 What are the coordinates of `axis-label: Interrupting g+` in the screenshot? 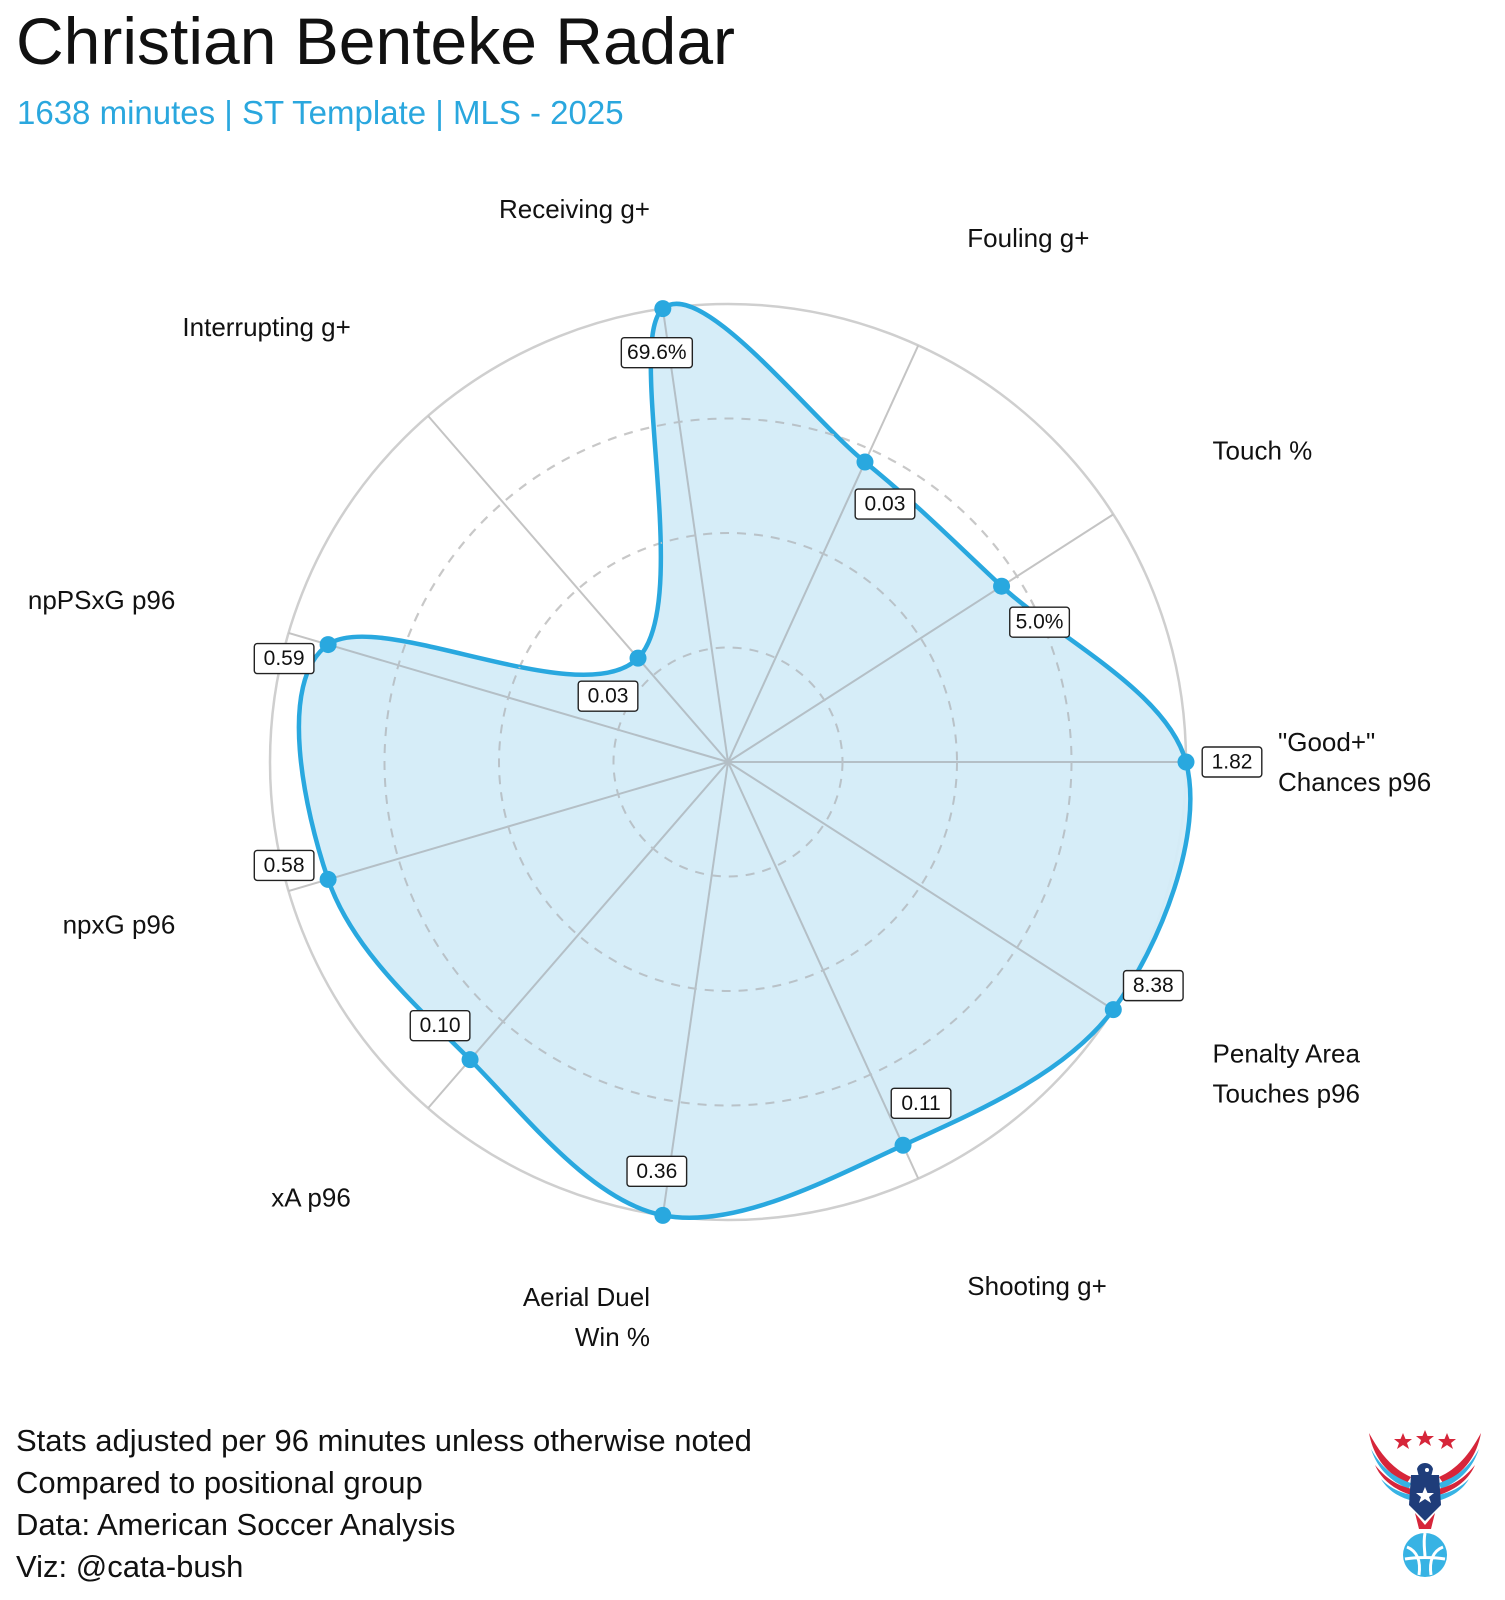 It's located at (266, 327).